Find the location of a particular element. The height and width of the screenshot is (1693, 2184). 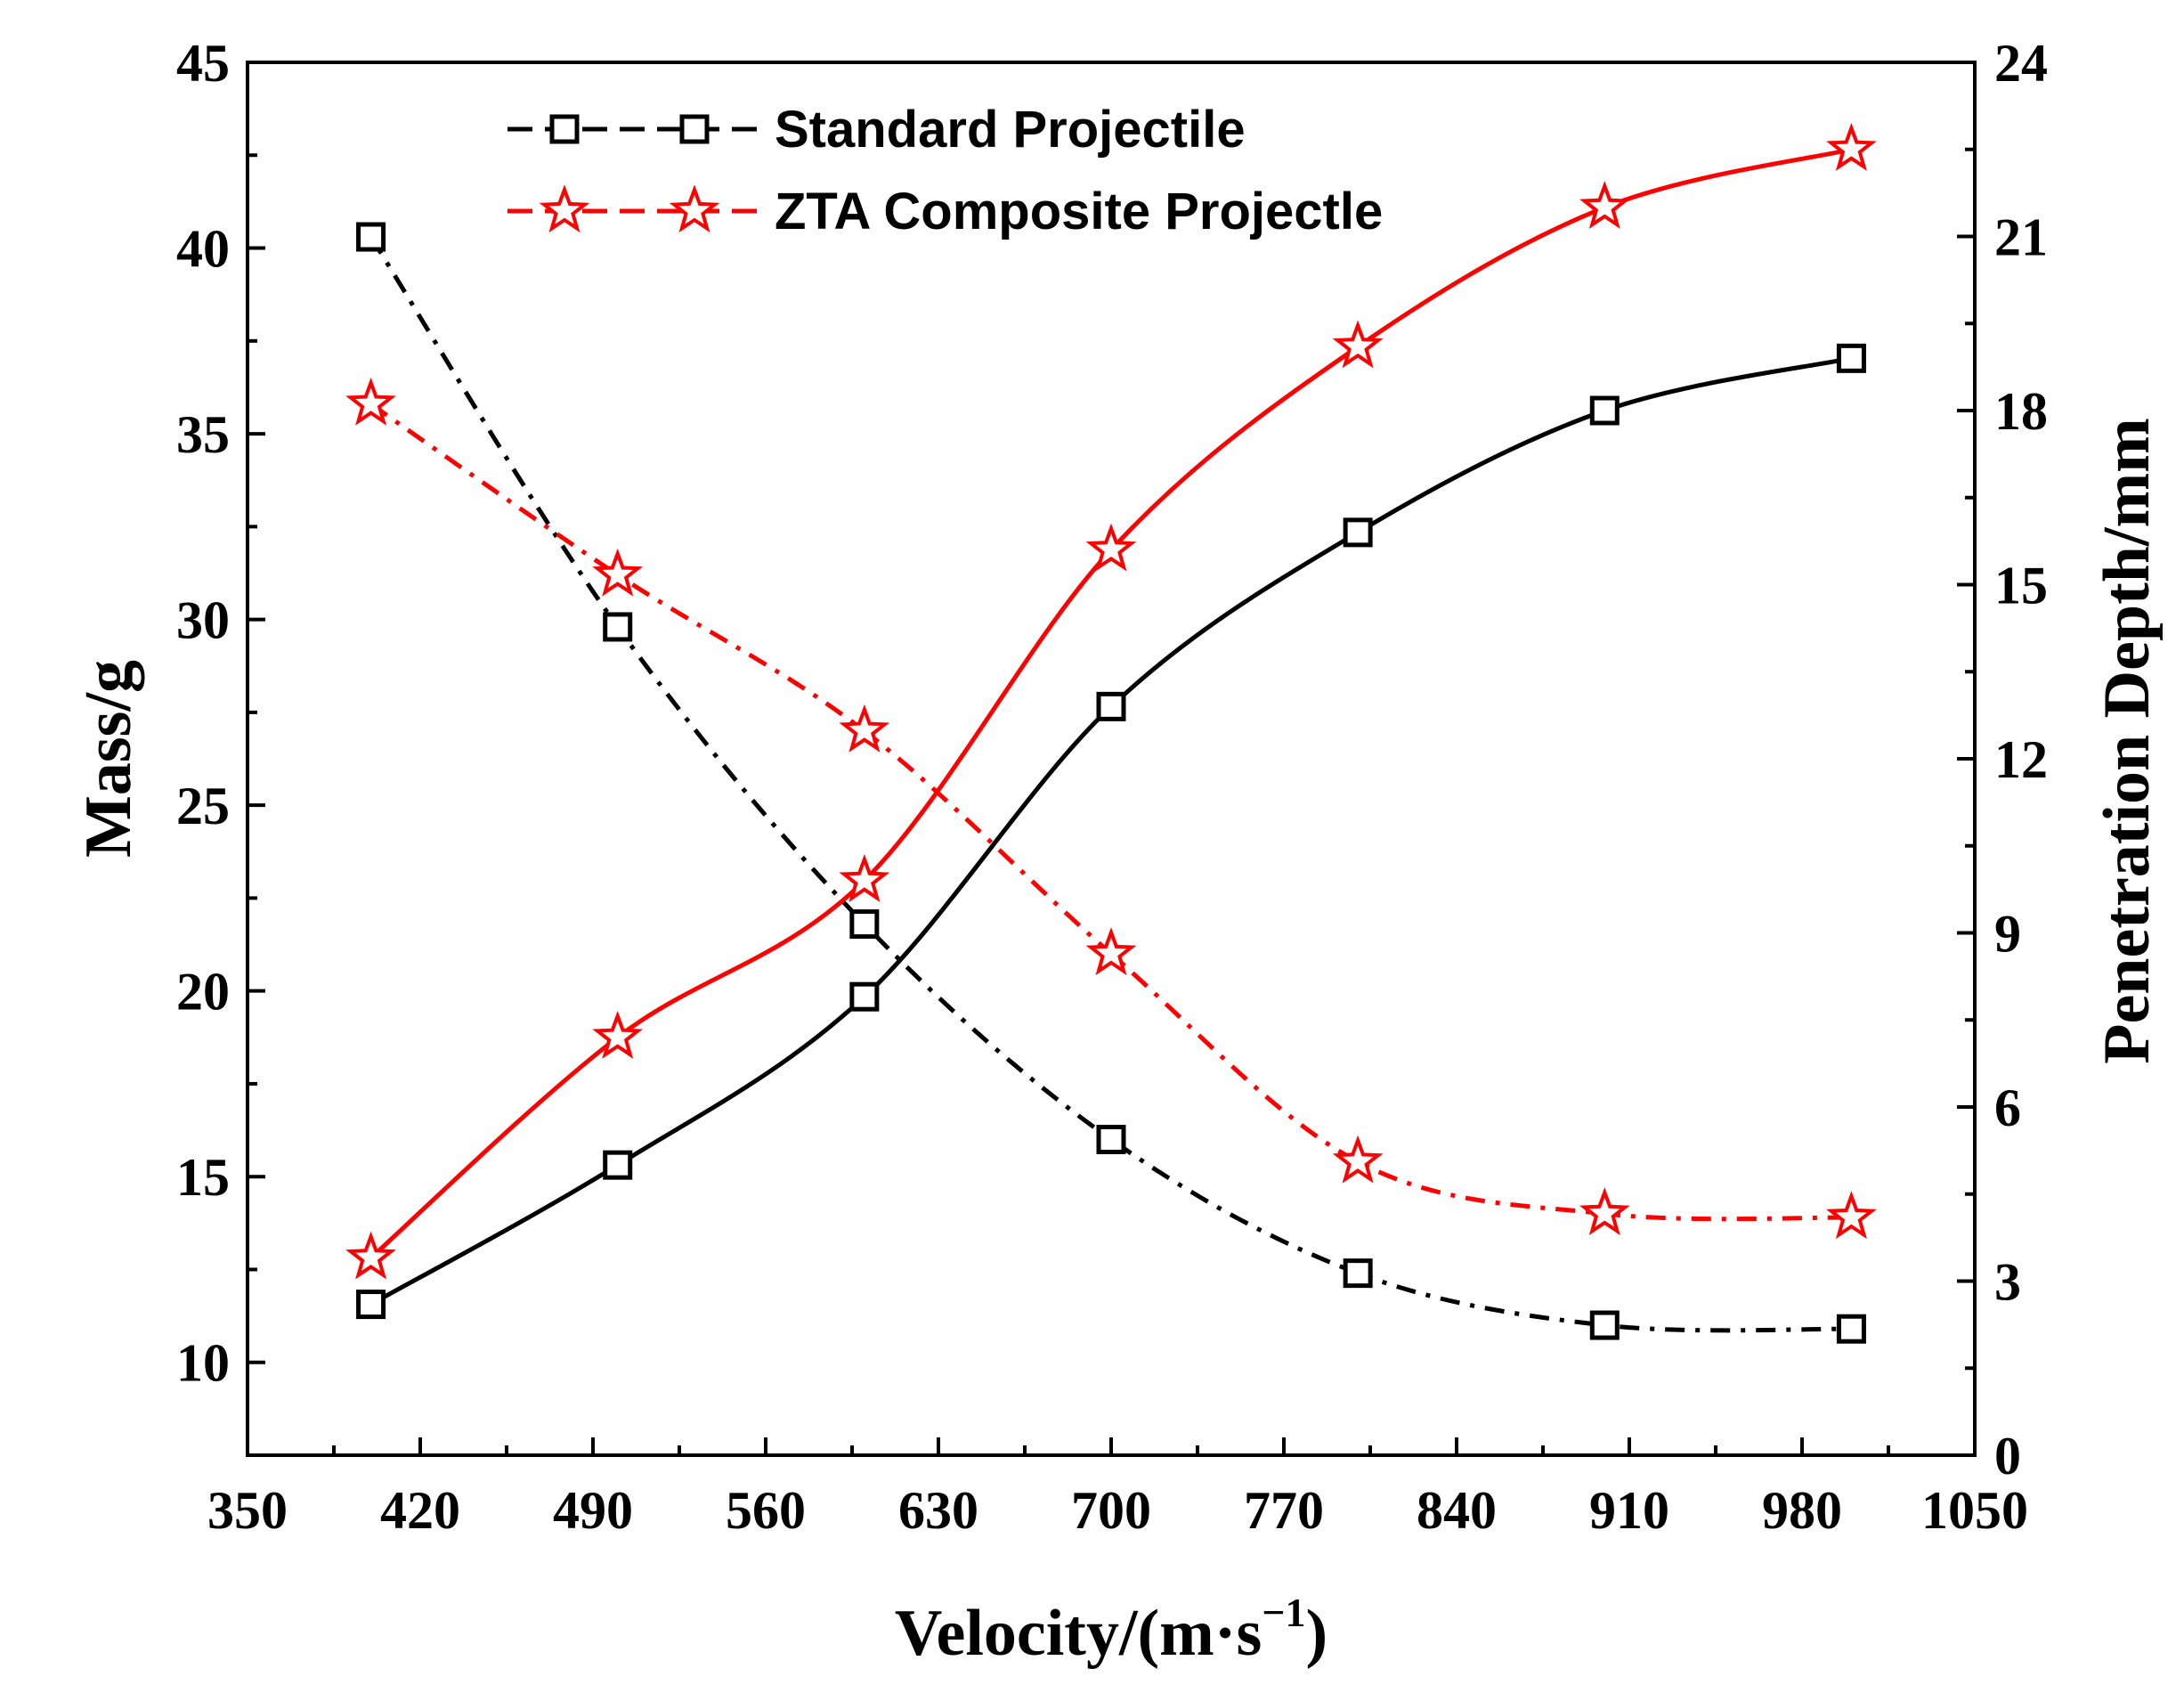

left-y-tick-label: 40 is located at coordinates (203, 249).